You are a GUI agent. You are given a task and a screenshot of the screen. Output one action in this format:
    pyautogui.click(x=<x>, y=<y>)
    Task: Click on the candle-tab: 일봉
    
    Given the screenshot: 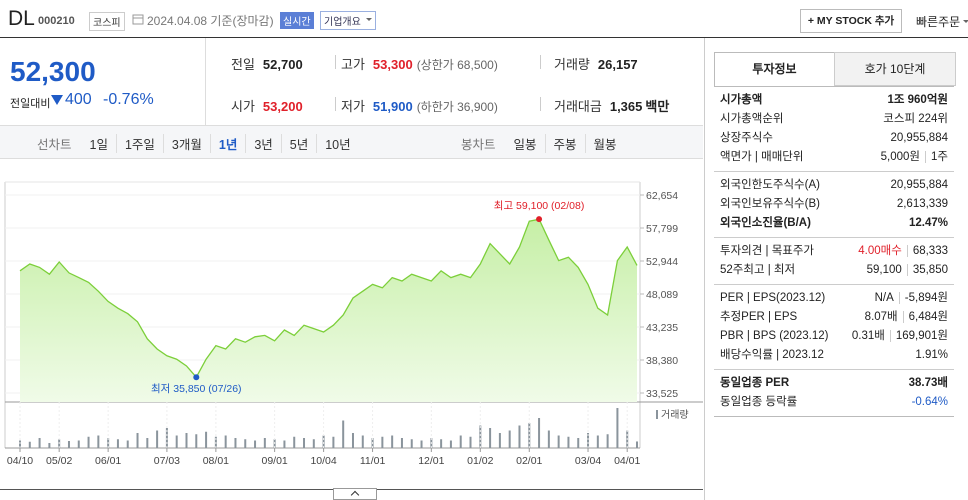 What is the action you would take?
    pyautogui.click(x=525, y=145)
    